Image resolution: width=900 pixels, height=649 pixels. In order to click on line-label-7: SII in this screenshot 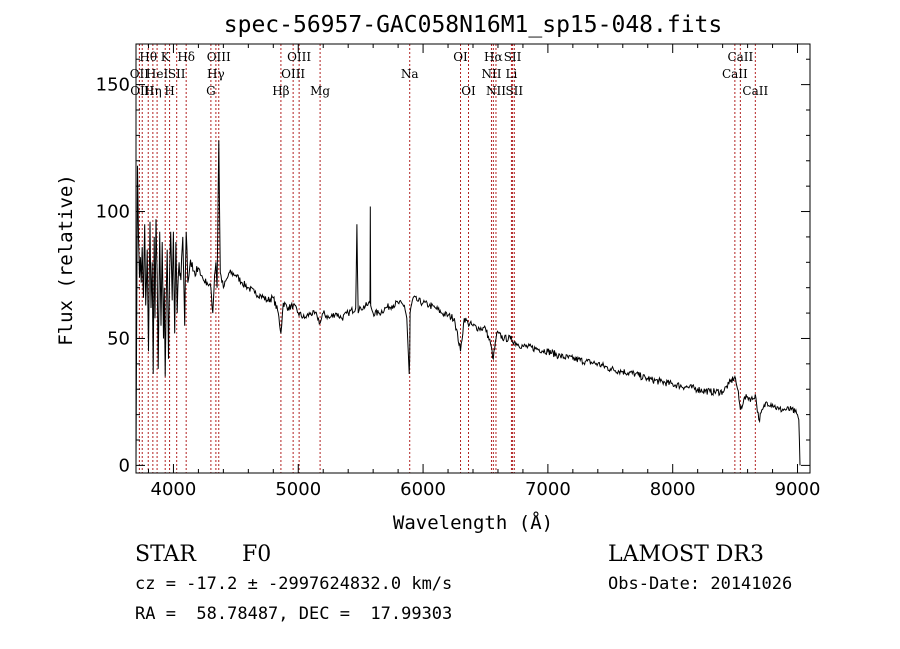, I will do `click(177, 74)`.